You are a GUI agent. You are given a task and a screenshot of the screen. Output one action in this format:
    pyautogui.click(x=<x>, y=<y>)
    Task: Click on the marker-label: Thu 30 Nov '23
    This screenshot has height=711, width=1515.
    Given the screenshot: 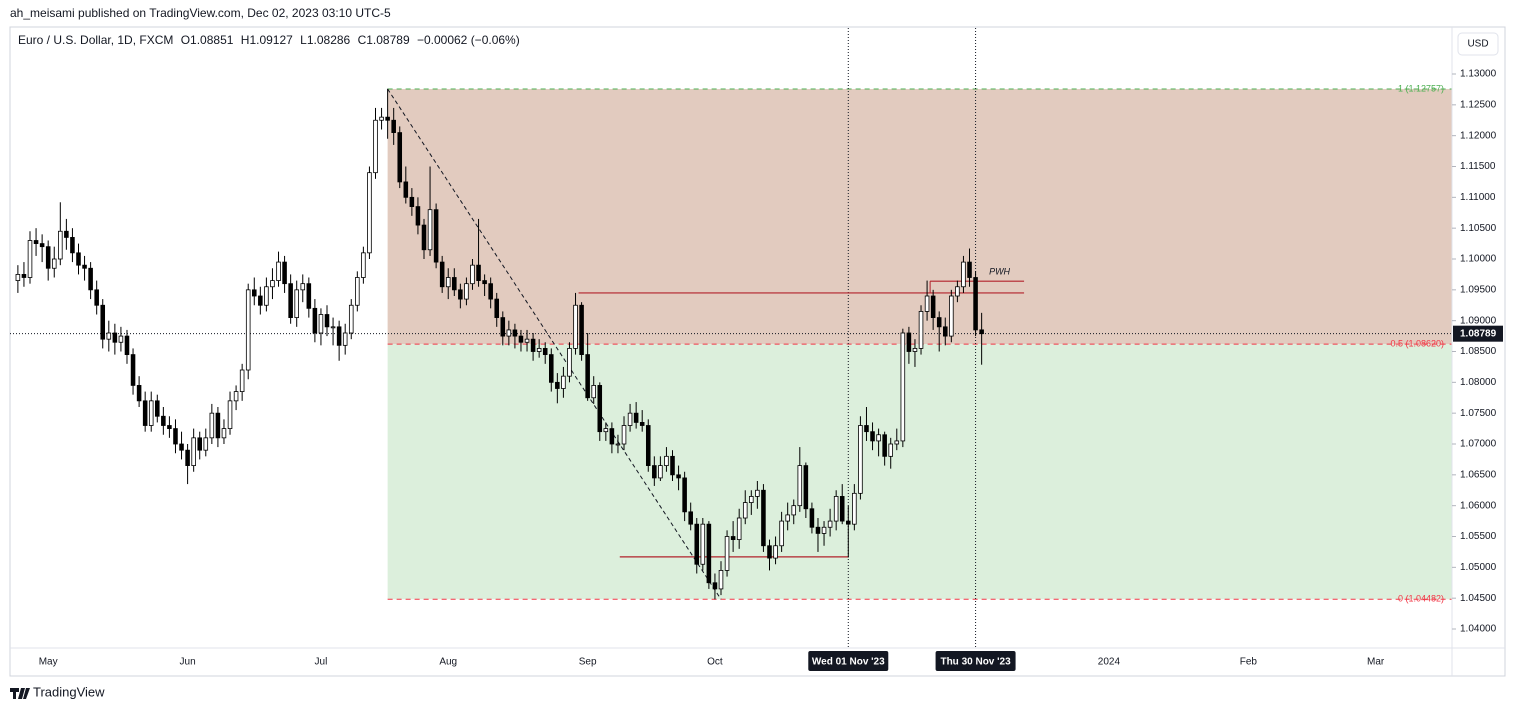 What is the action you would take?
    pyautogui.click(x=975, y=662)
    